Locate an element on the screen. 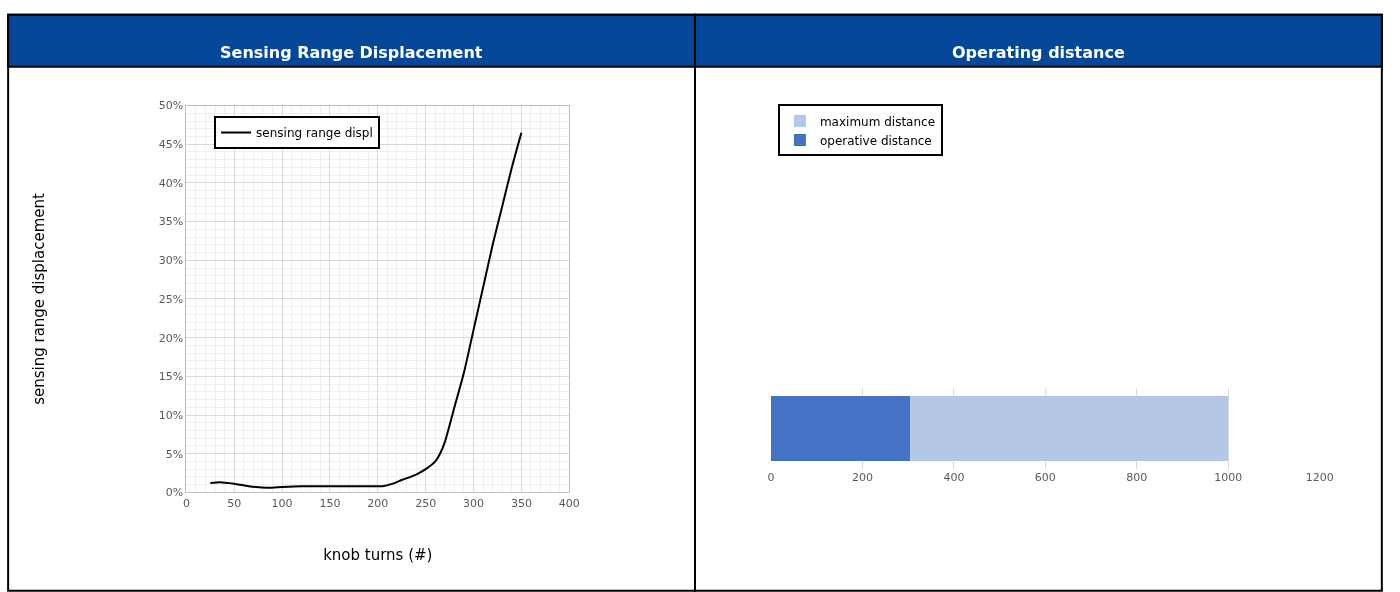  y-tick-label: 15% is located at coordinates (171, 377).